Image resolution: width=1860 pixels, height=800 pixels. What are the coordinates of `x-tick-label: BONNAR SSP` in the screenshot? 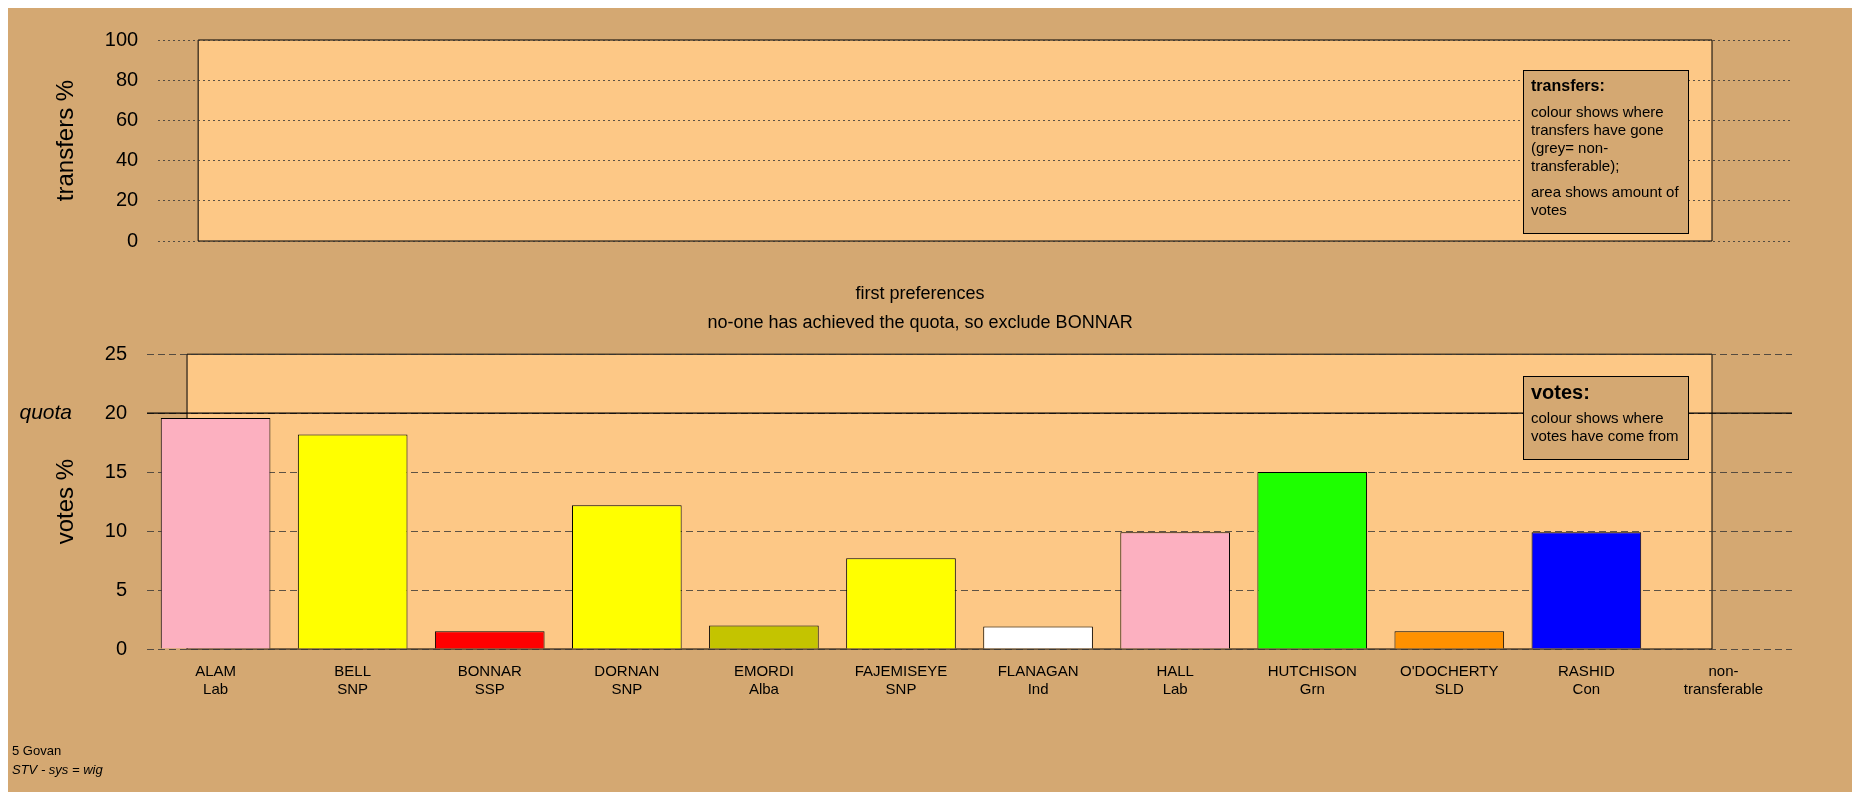 It's located at (489, 680).